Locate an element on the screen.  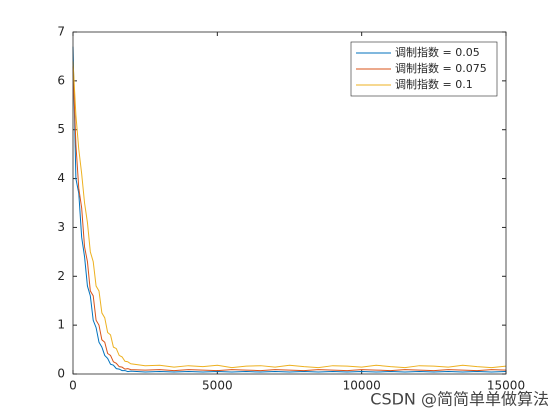
y-tick-label: 0 is located at coordinates (61, 374).